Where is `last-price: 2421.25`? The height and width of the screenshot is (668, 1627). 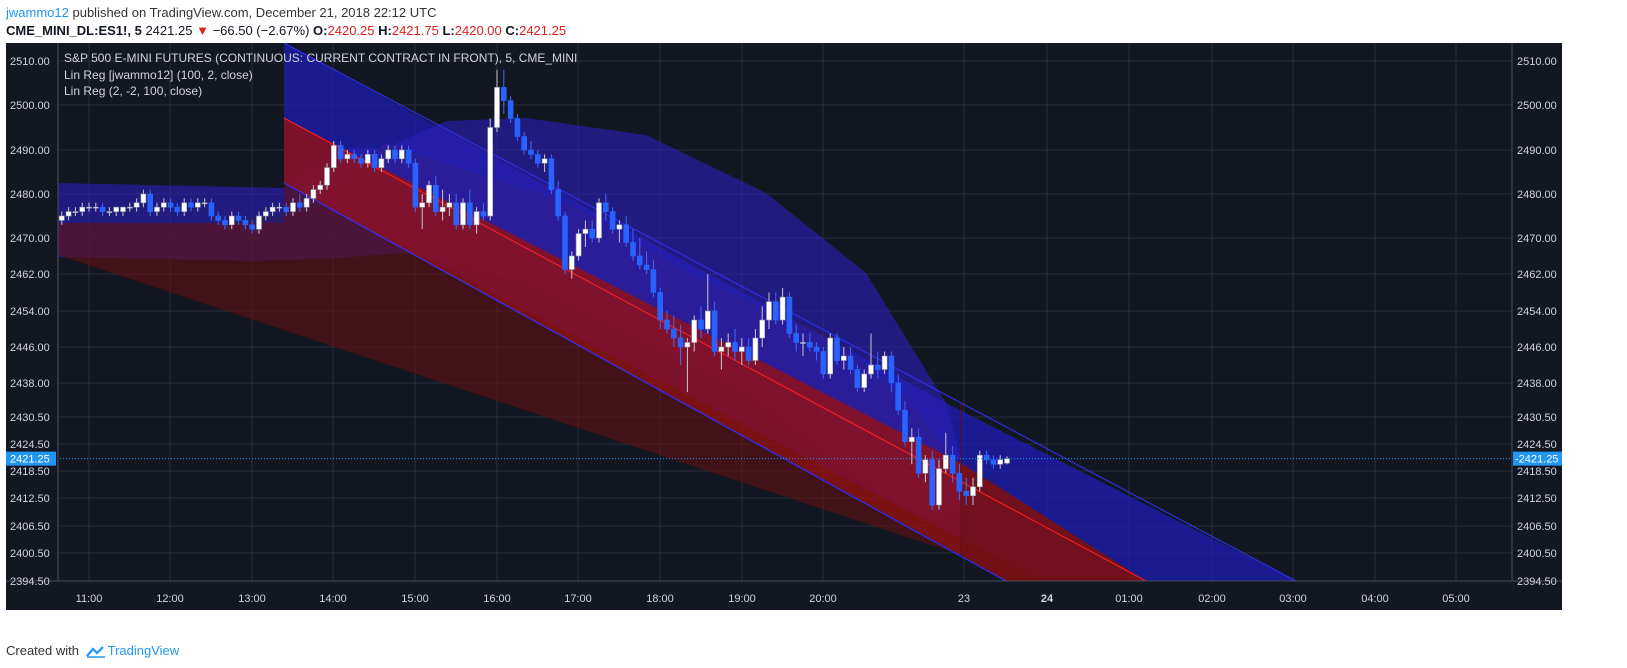
last-price: 2421.25 is located at coordinates (169, 30).